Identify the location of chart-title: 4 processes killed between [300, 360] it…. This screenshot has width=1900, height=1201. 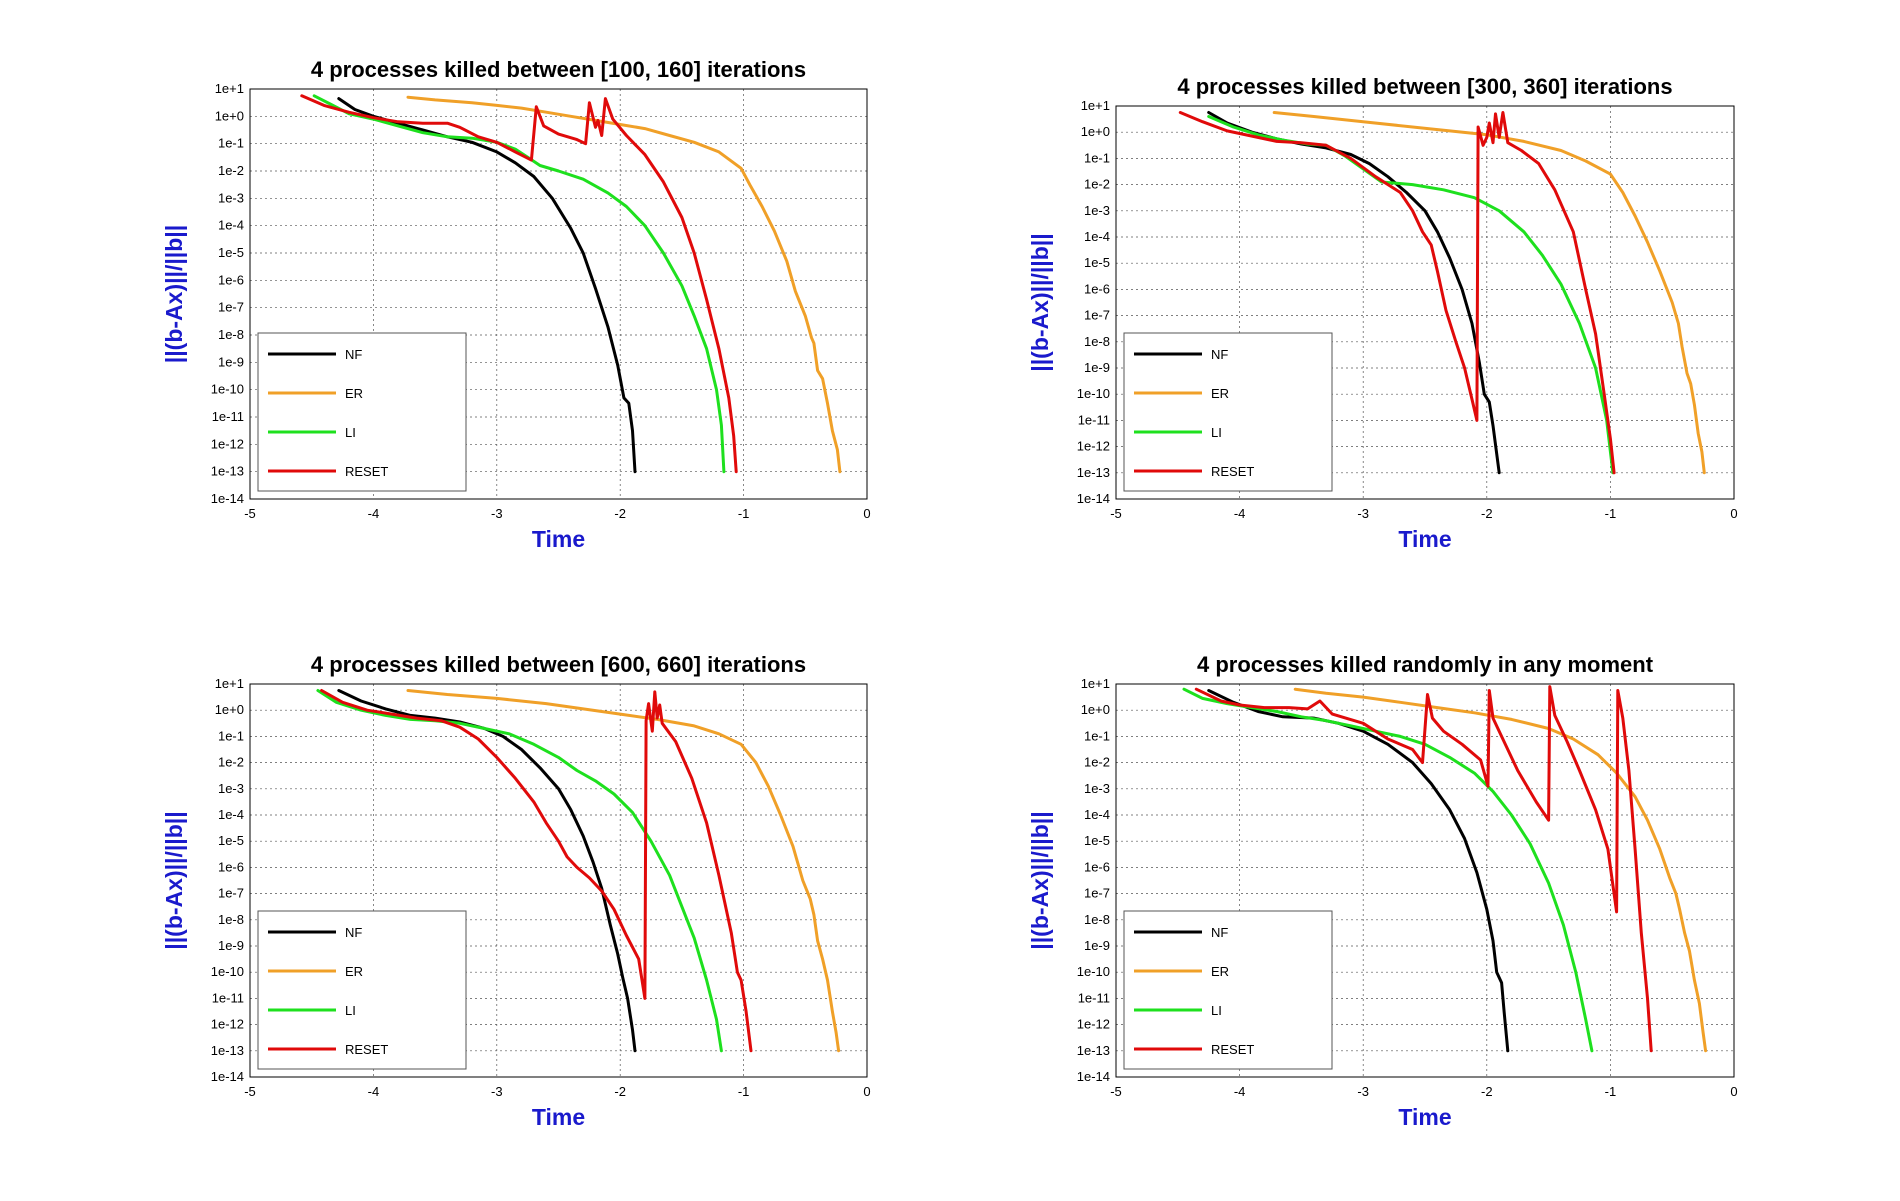
(1424, 86).